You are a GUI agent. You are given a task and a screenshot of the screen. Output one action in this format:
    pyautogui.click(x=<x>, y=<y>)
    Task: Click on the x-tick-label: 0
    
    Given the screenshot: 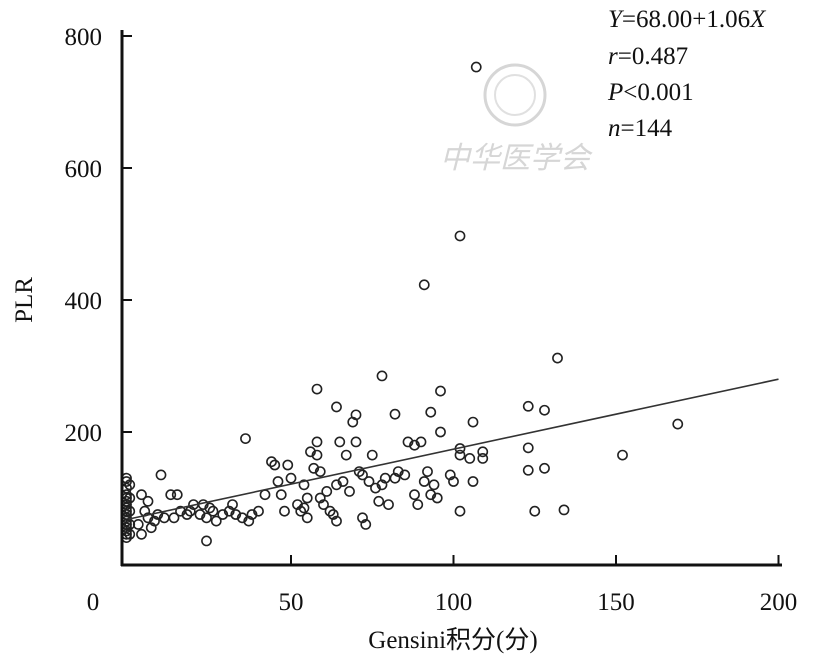 What is the action you would take?
    pyautogui.click(x=93, y=602)
    